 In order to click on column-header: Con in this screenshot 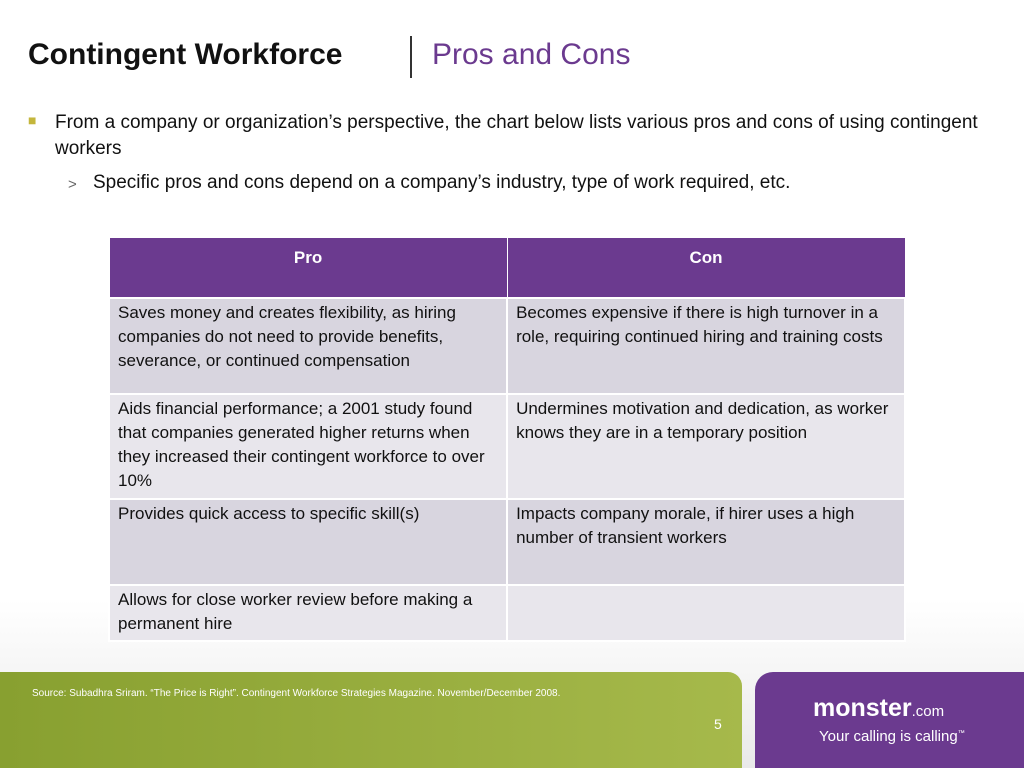, I will do `click(706, 268)`.